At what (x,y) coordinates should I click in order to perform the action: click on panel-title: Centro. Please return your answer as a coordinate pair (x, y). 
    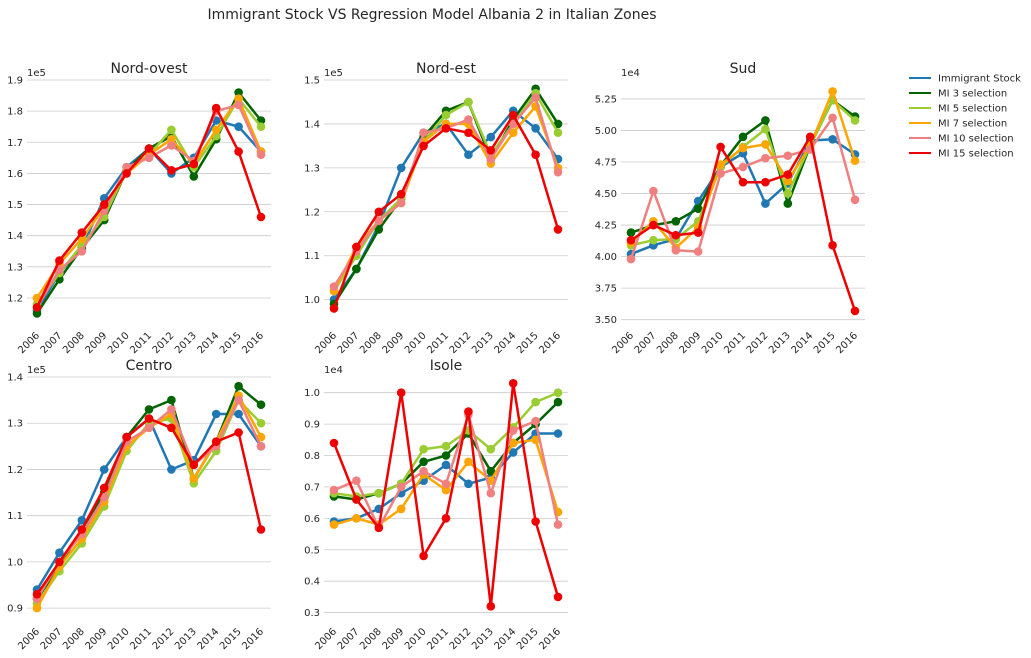
    Looking at the image, I should click on (149, 366).